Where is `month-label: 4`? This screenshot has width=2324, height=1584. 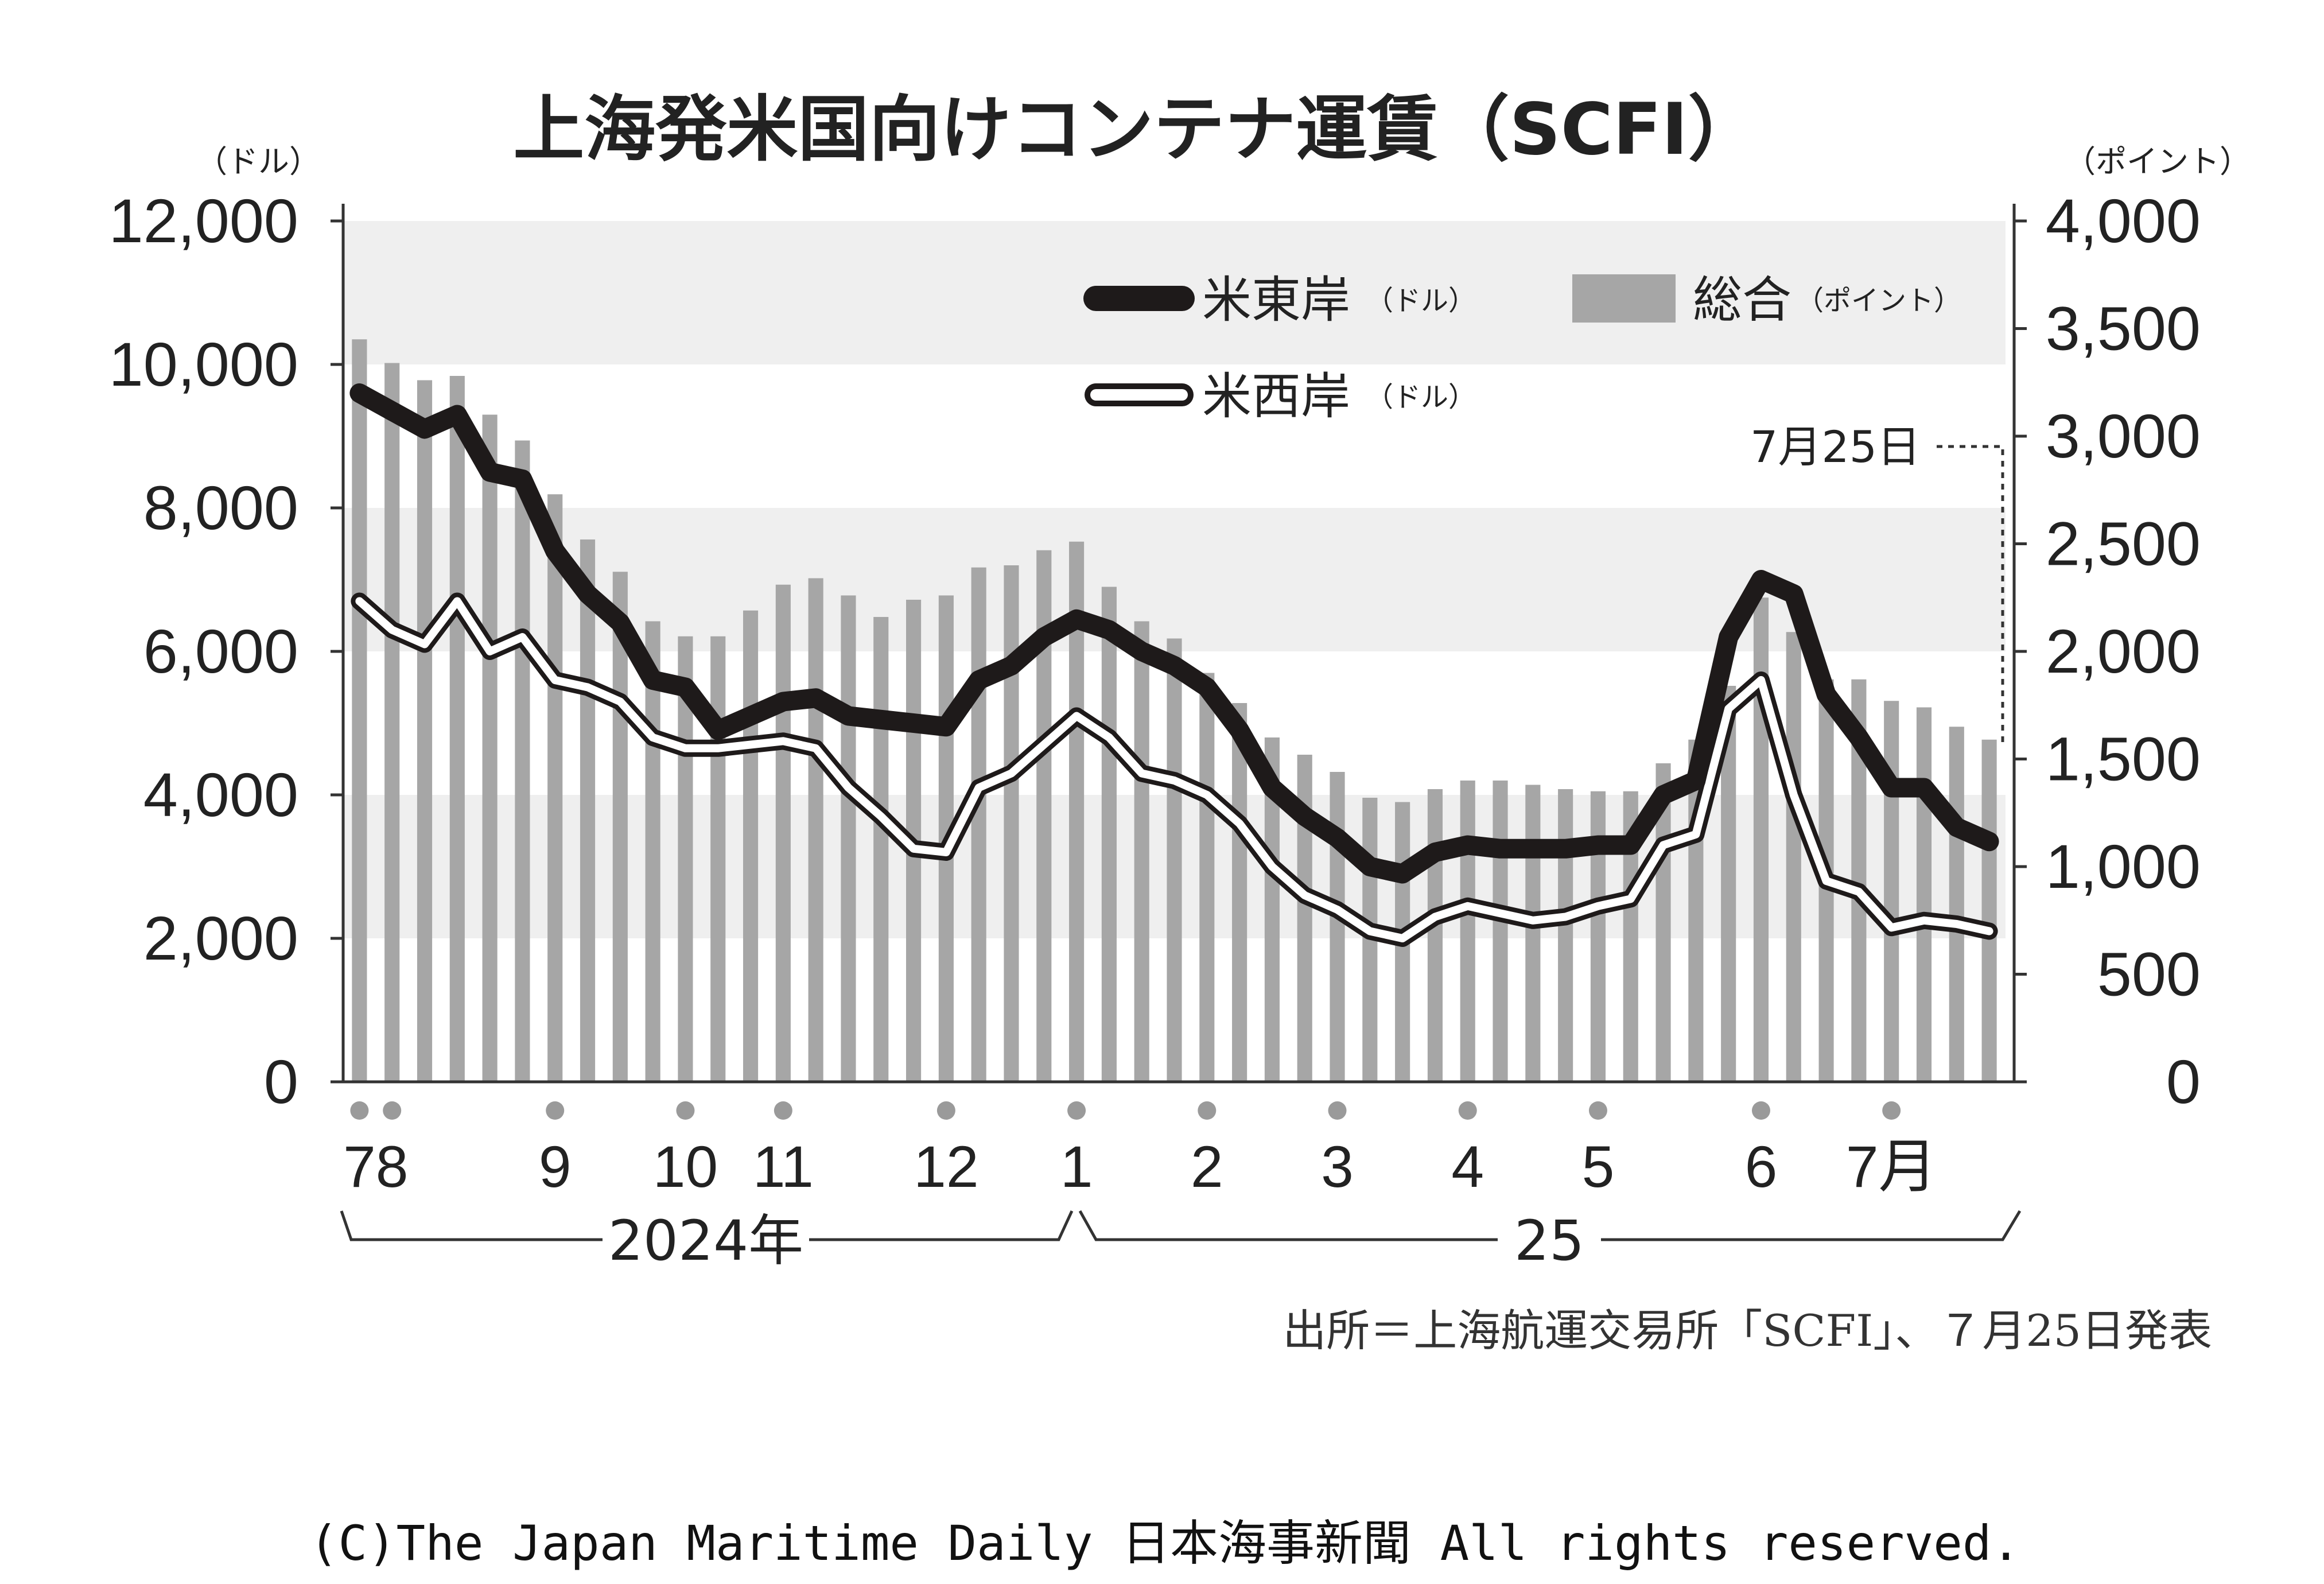 month-label: 4 is located at coordinates (1468, 1166).